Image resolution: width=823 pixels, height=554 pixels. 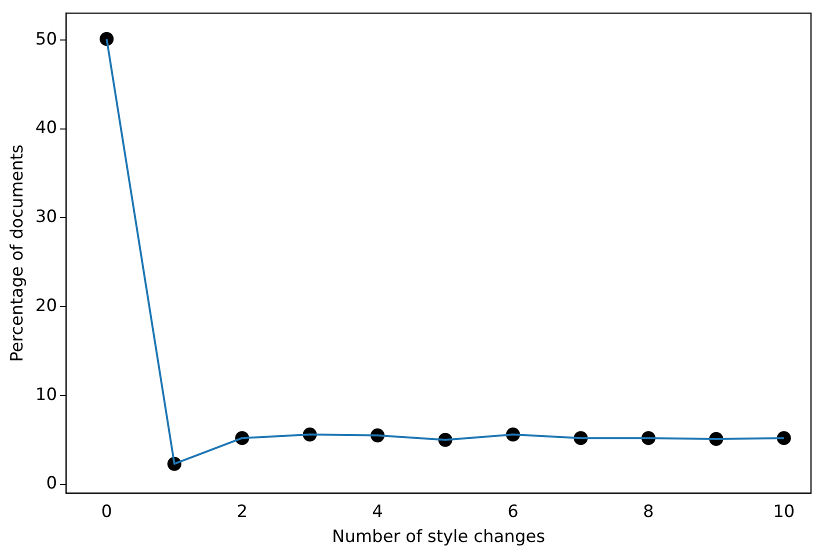 What do you see at coordinates (46, 306) in the screenshot?
I see `y-tick-label: 20` at bounding box center [46, 306].